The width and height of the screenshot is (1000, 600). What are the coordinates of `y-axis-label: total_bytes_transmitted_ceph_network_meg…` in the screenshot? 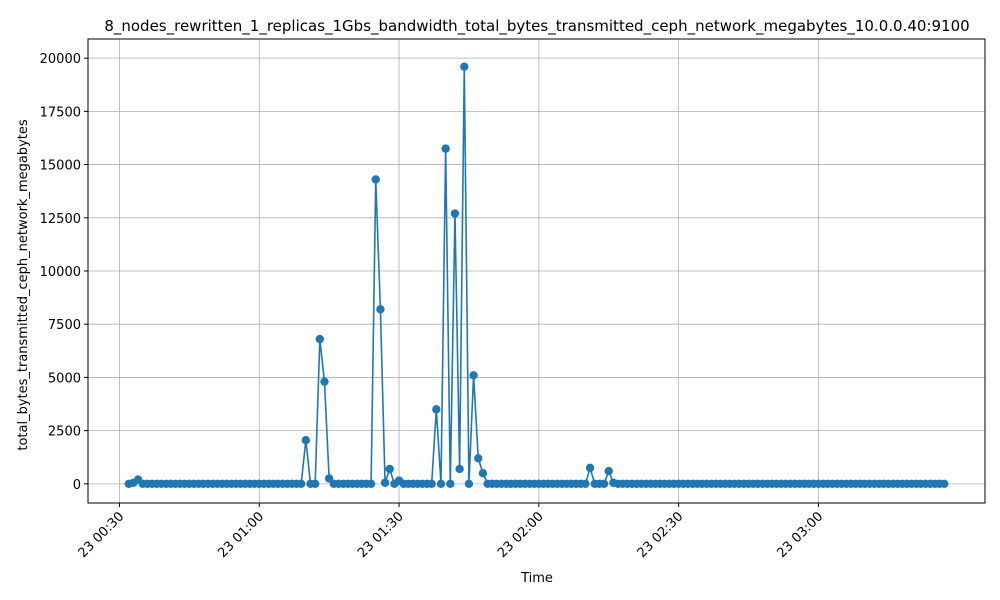 It's located at (23, 285).